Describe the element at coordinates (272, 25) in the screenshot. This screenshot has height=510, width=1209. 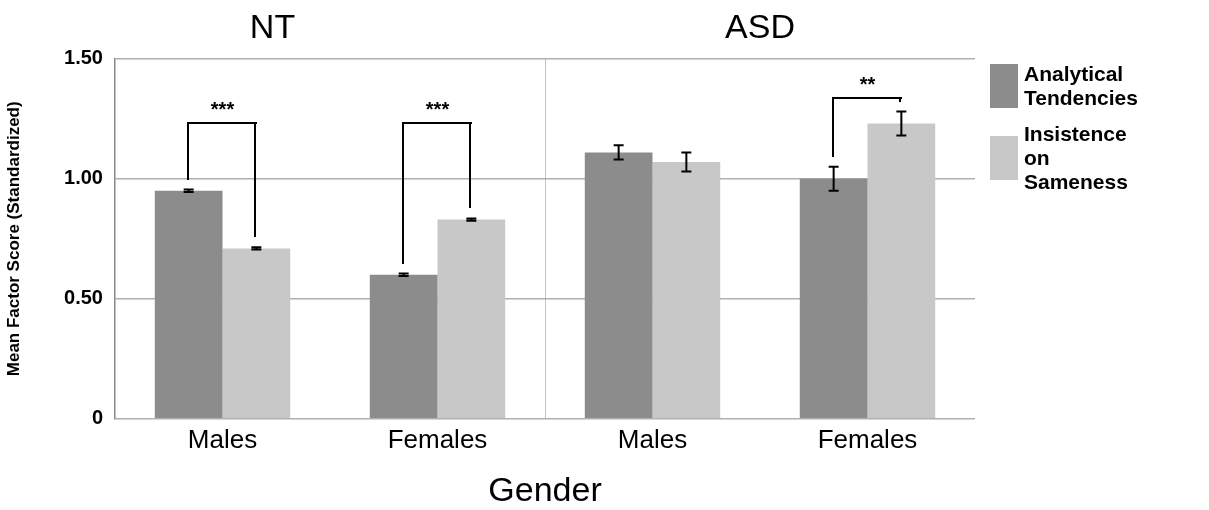
I see `chart-title: NT` at that location.